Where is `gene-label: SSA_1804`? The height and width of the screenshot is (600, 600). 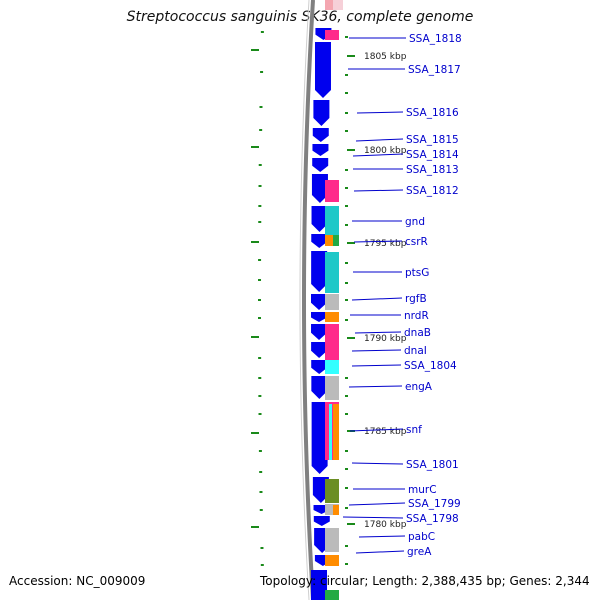
gene-label: SSA_1804 is located at coordinates (430, 366).